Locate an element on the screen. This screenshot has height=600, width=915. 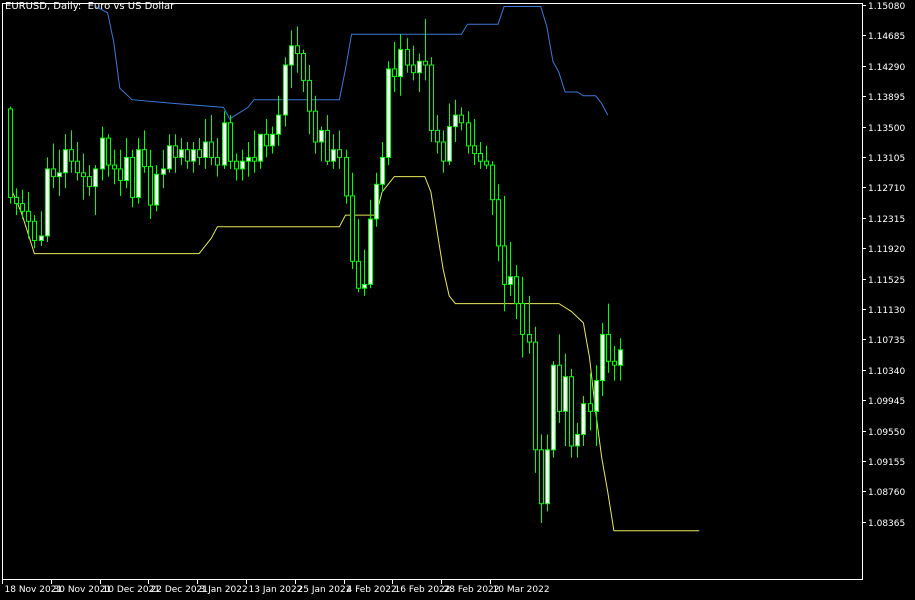
price-tick-label: 1.08365 is located at coordinates (886, 524).